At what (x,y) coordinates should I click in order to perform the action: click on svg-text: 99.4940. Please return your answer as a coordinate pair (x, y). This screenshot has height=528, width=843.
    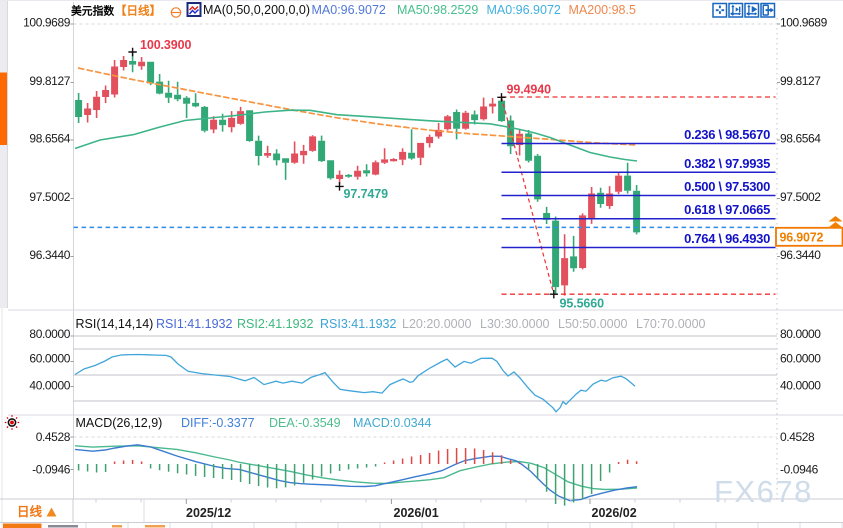
    Looking at the image, I should click on (529, 90).